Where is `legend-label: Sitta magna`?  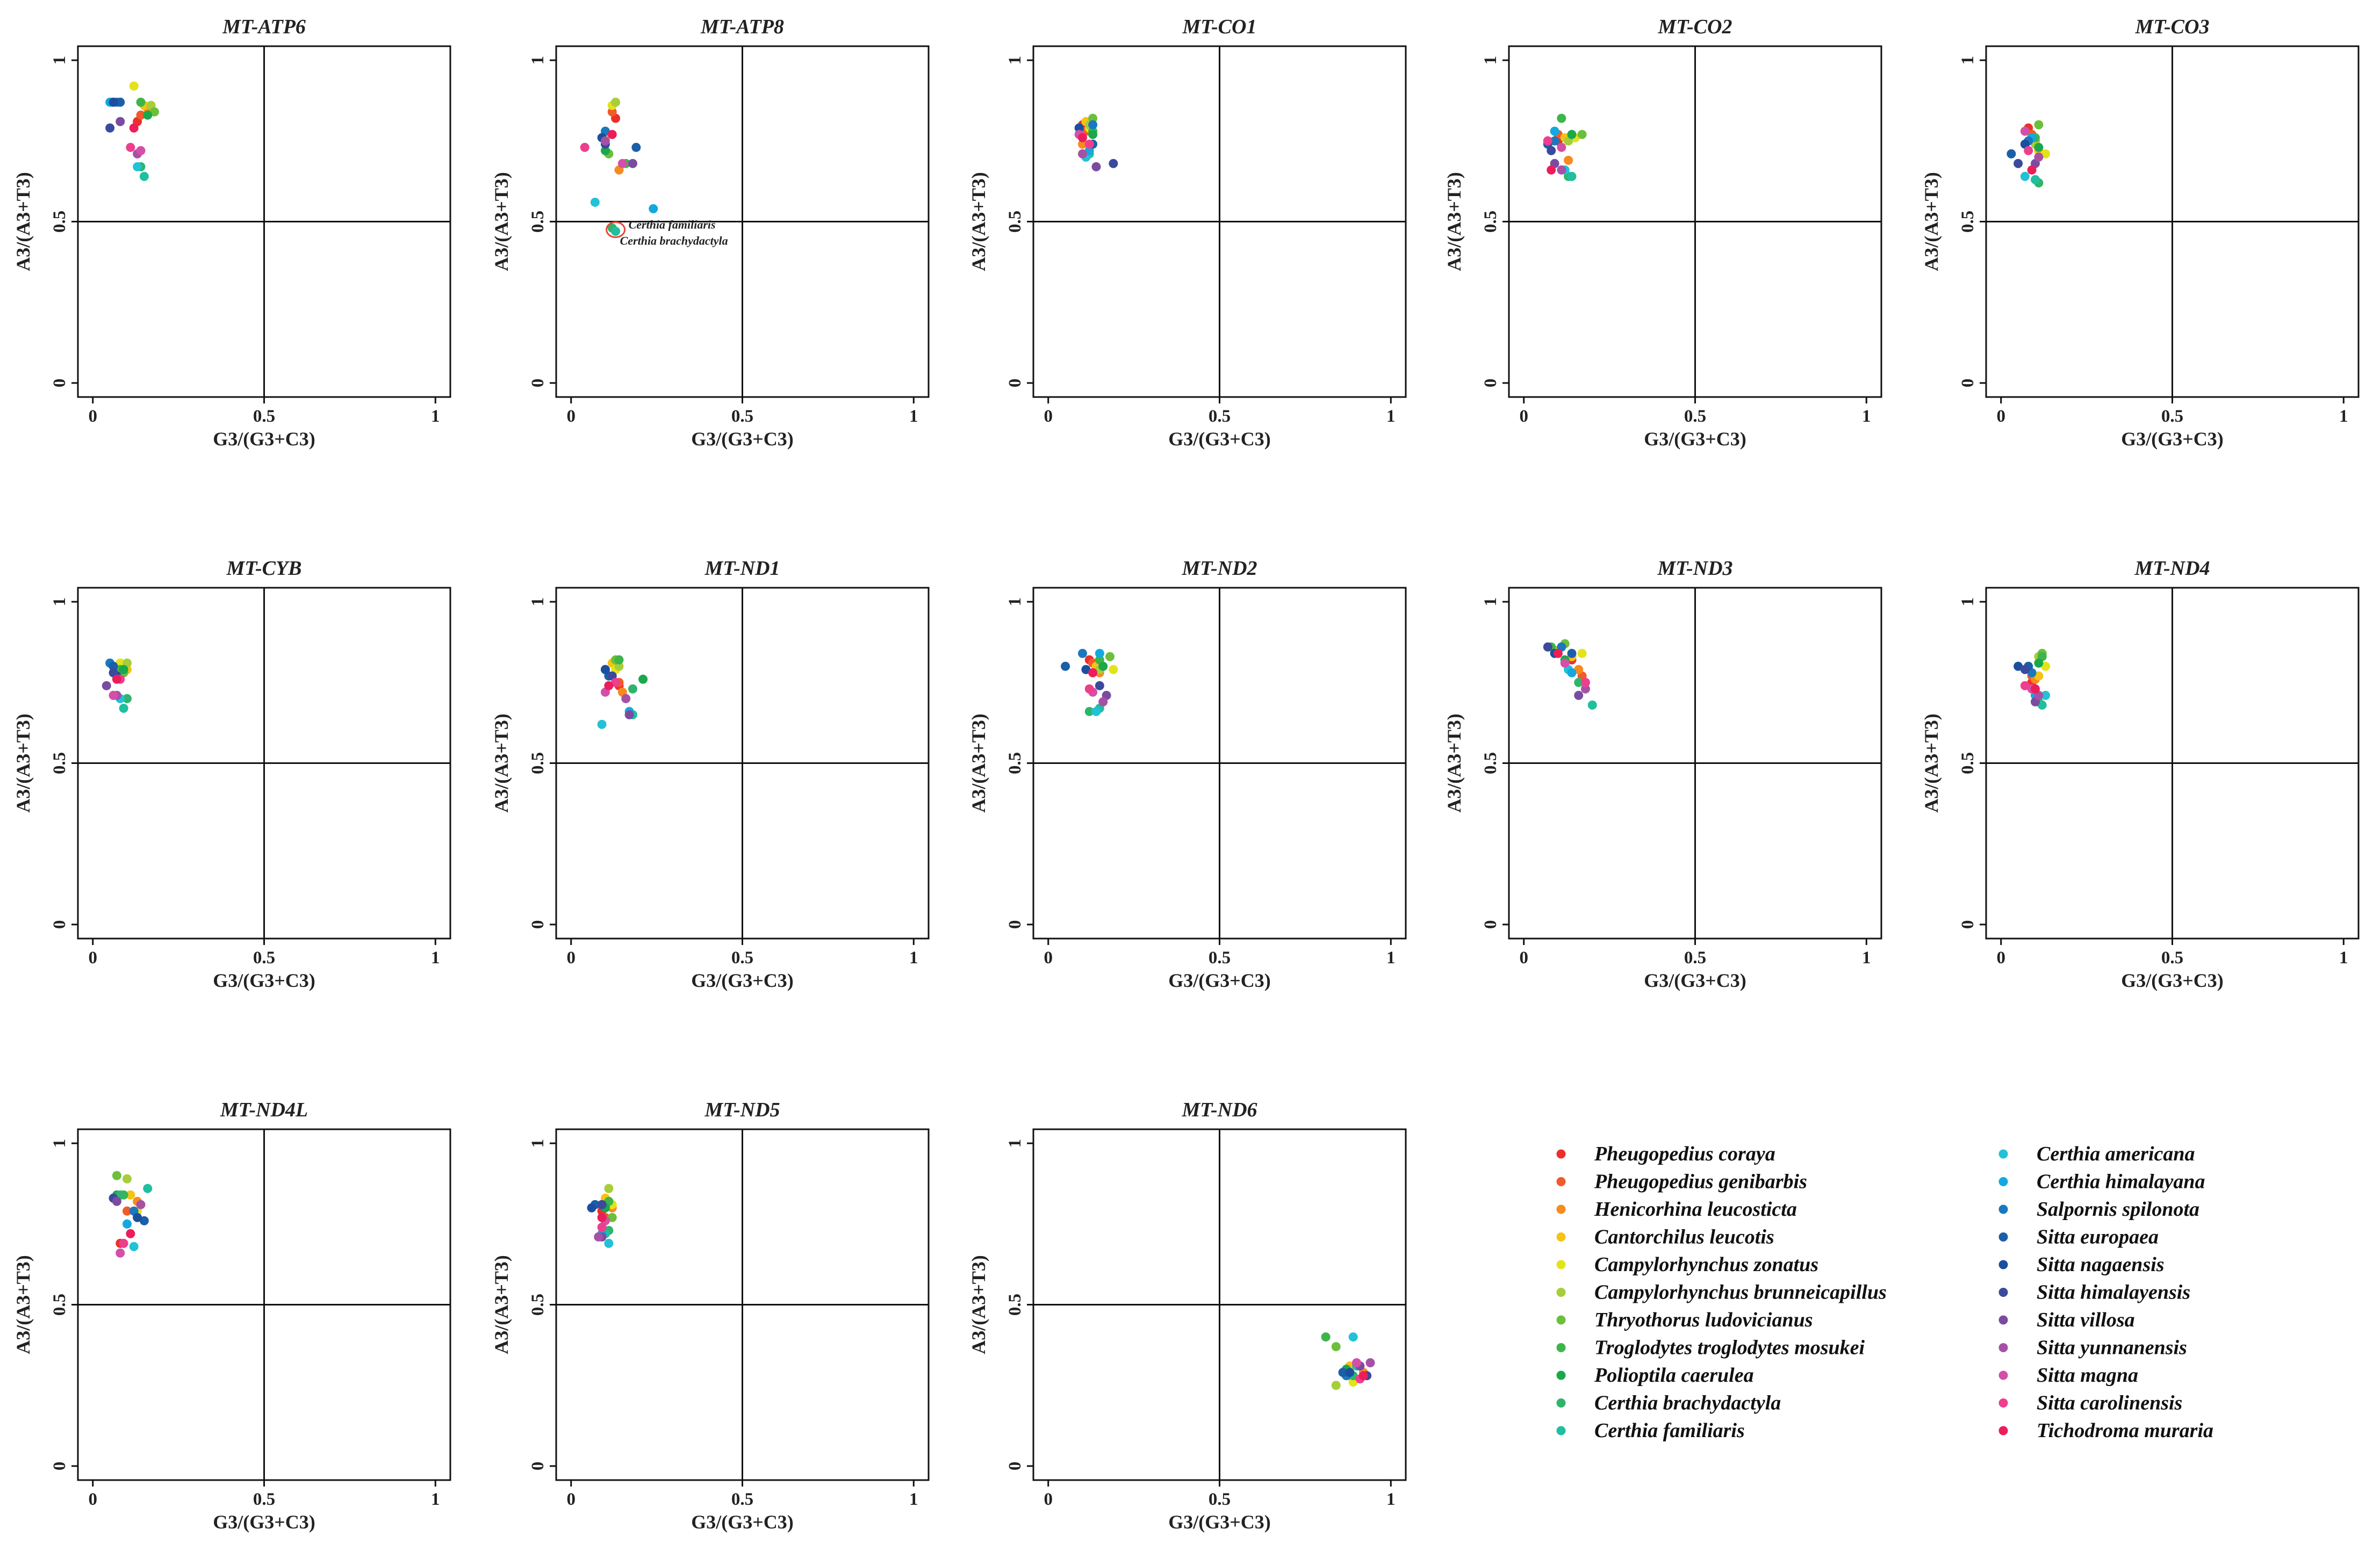
legend-label: Sitta magna is located at coordinates (2087, 1375).